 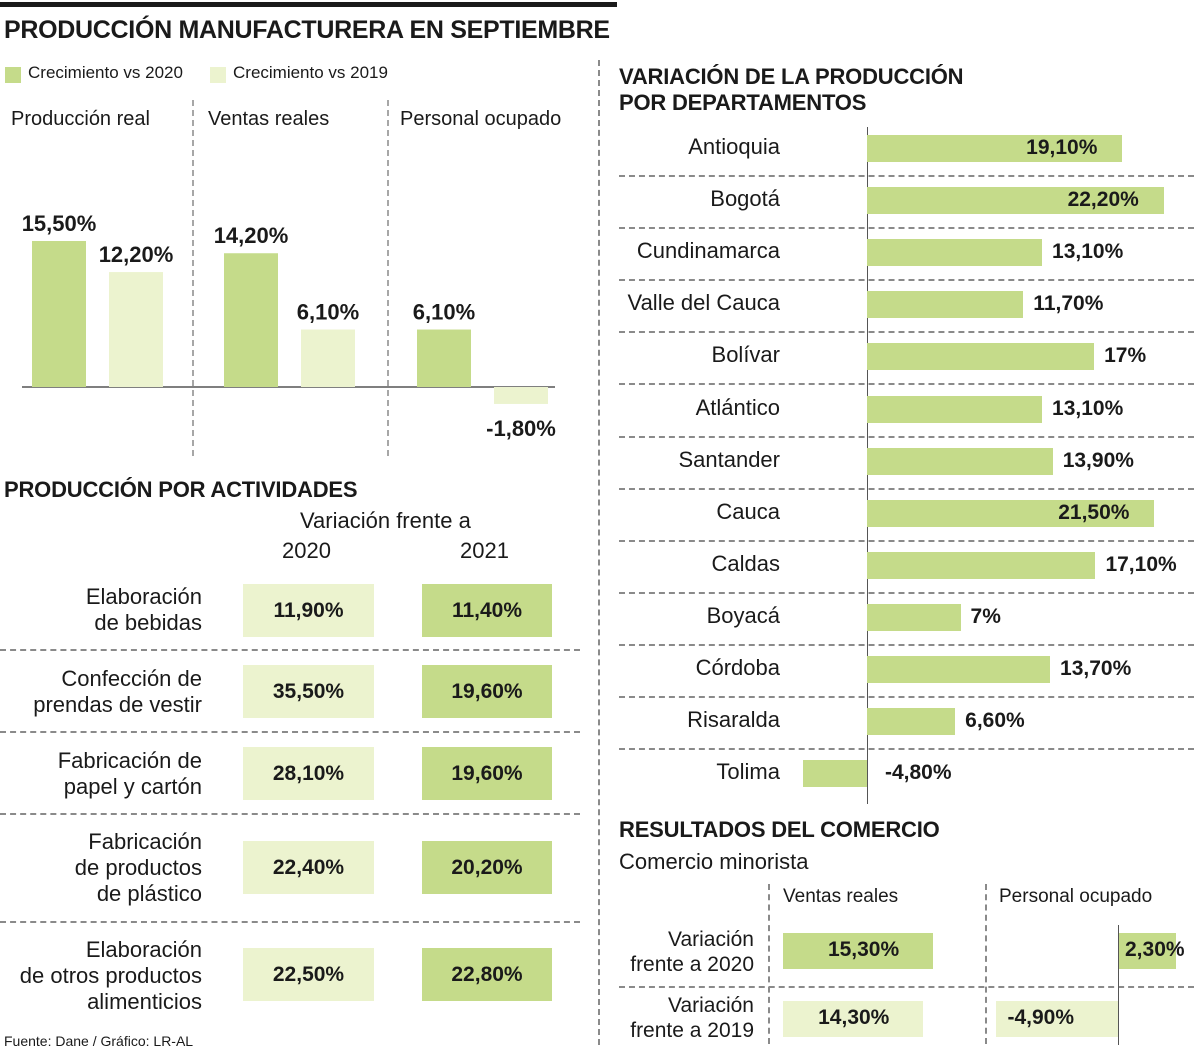 I want to click on department-label: Antioquia, so click(x=734, y=146).